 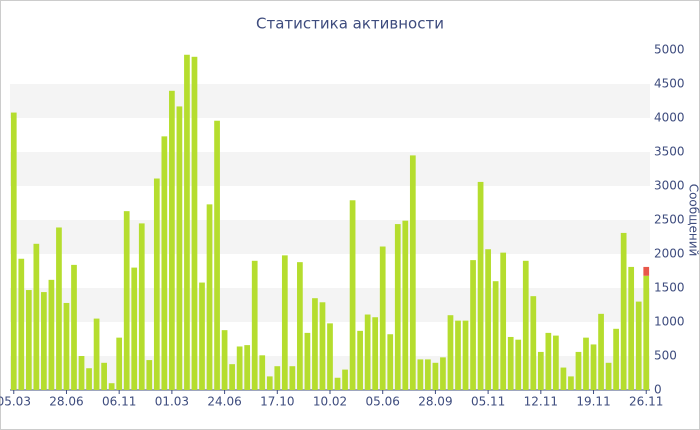 I want to click on y-tick-label: 1000, so click(x=669, y=322).